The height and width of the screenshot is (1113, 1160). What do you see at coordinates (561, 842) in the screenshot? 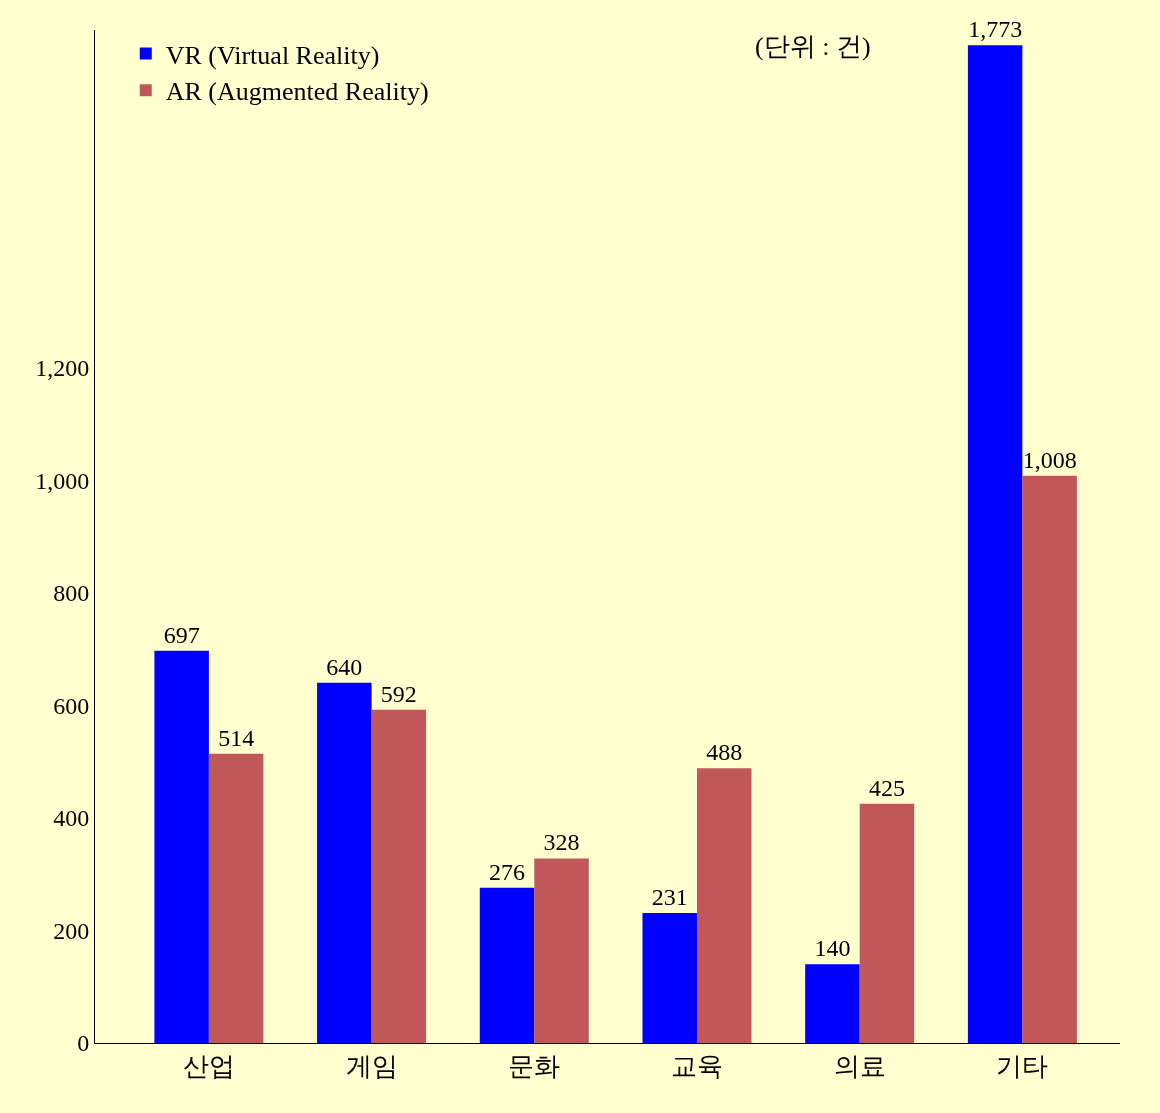
I see `data-label: 328` at bounding box center [561, 842].